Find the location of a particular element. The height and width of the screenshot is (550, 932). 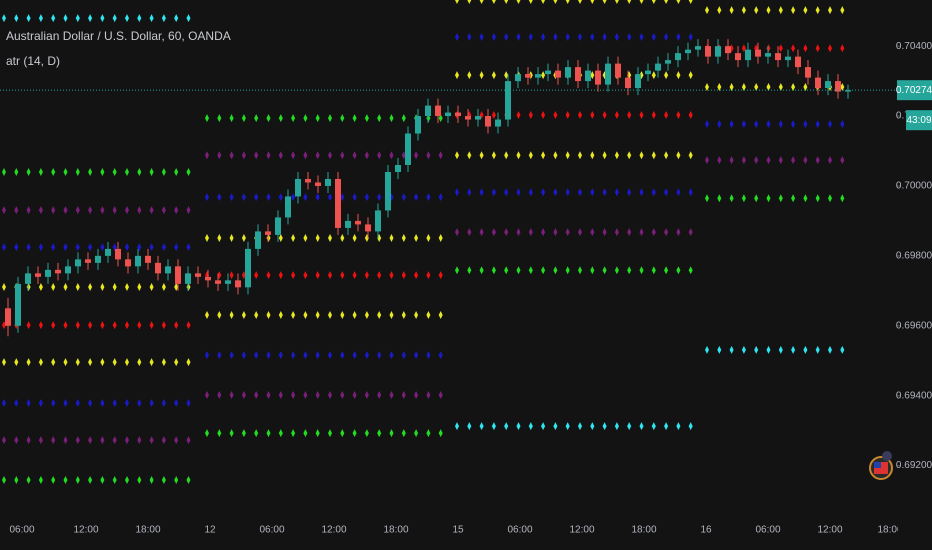

flag-badge is located at coordinates (881, 465).